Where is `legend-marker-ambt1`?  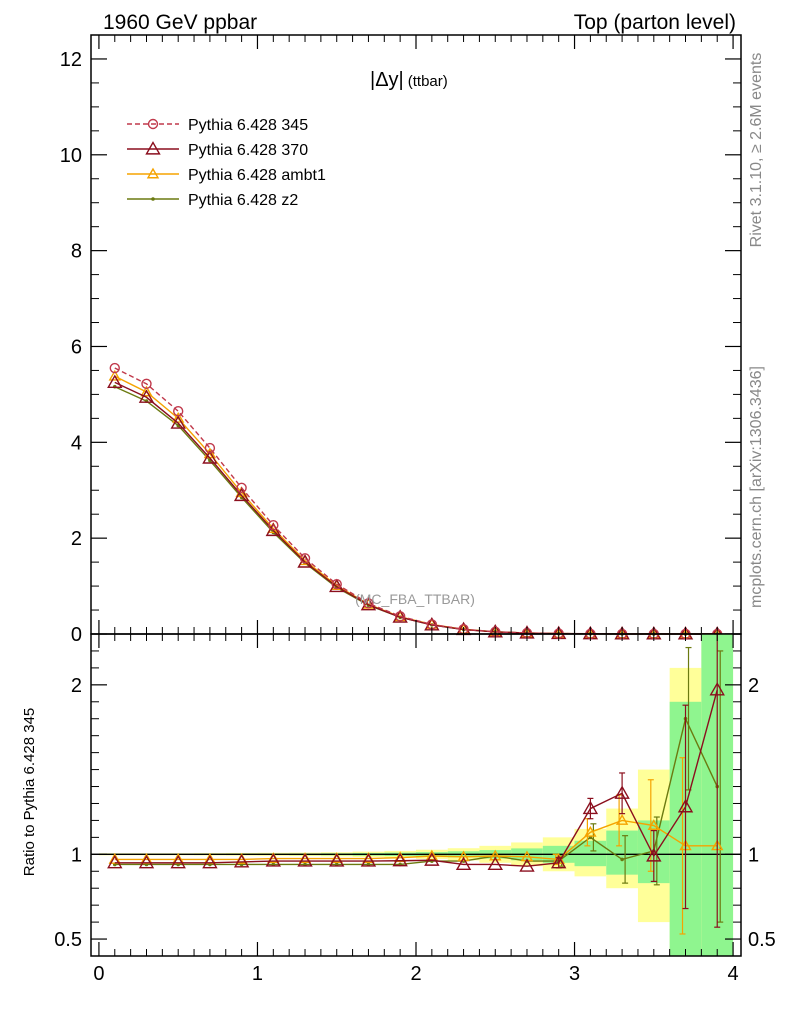 legend-marker-ambt1 is located at coordinates (153, 173).